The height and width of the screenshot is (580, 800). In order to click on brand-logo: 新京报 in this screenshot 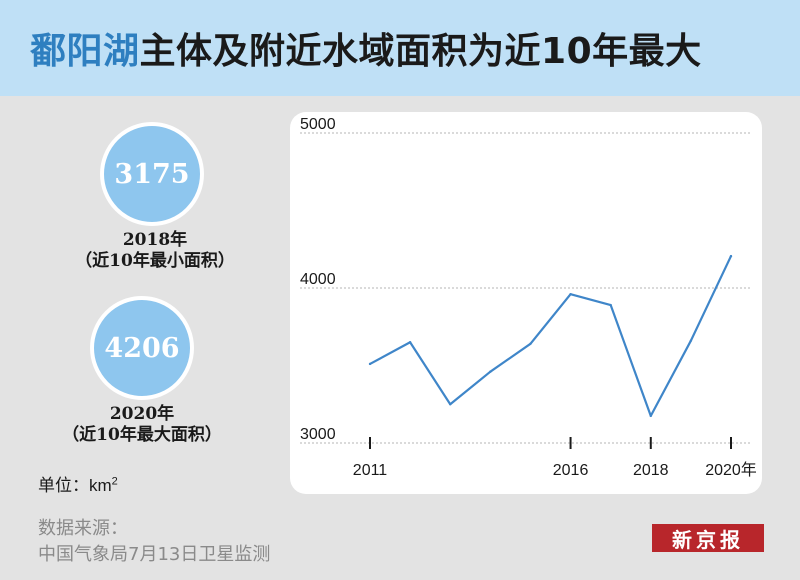, I will do `click(708, 538)`.